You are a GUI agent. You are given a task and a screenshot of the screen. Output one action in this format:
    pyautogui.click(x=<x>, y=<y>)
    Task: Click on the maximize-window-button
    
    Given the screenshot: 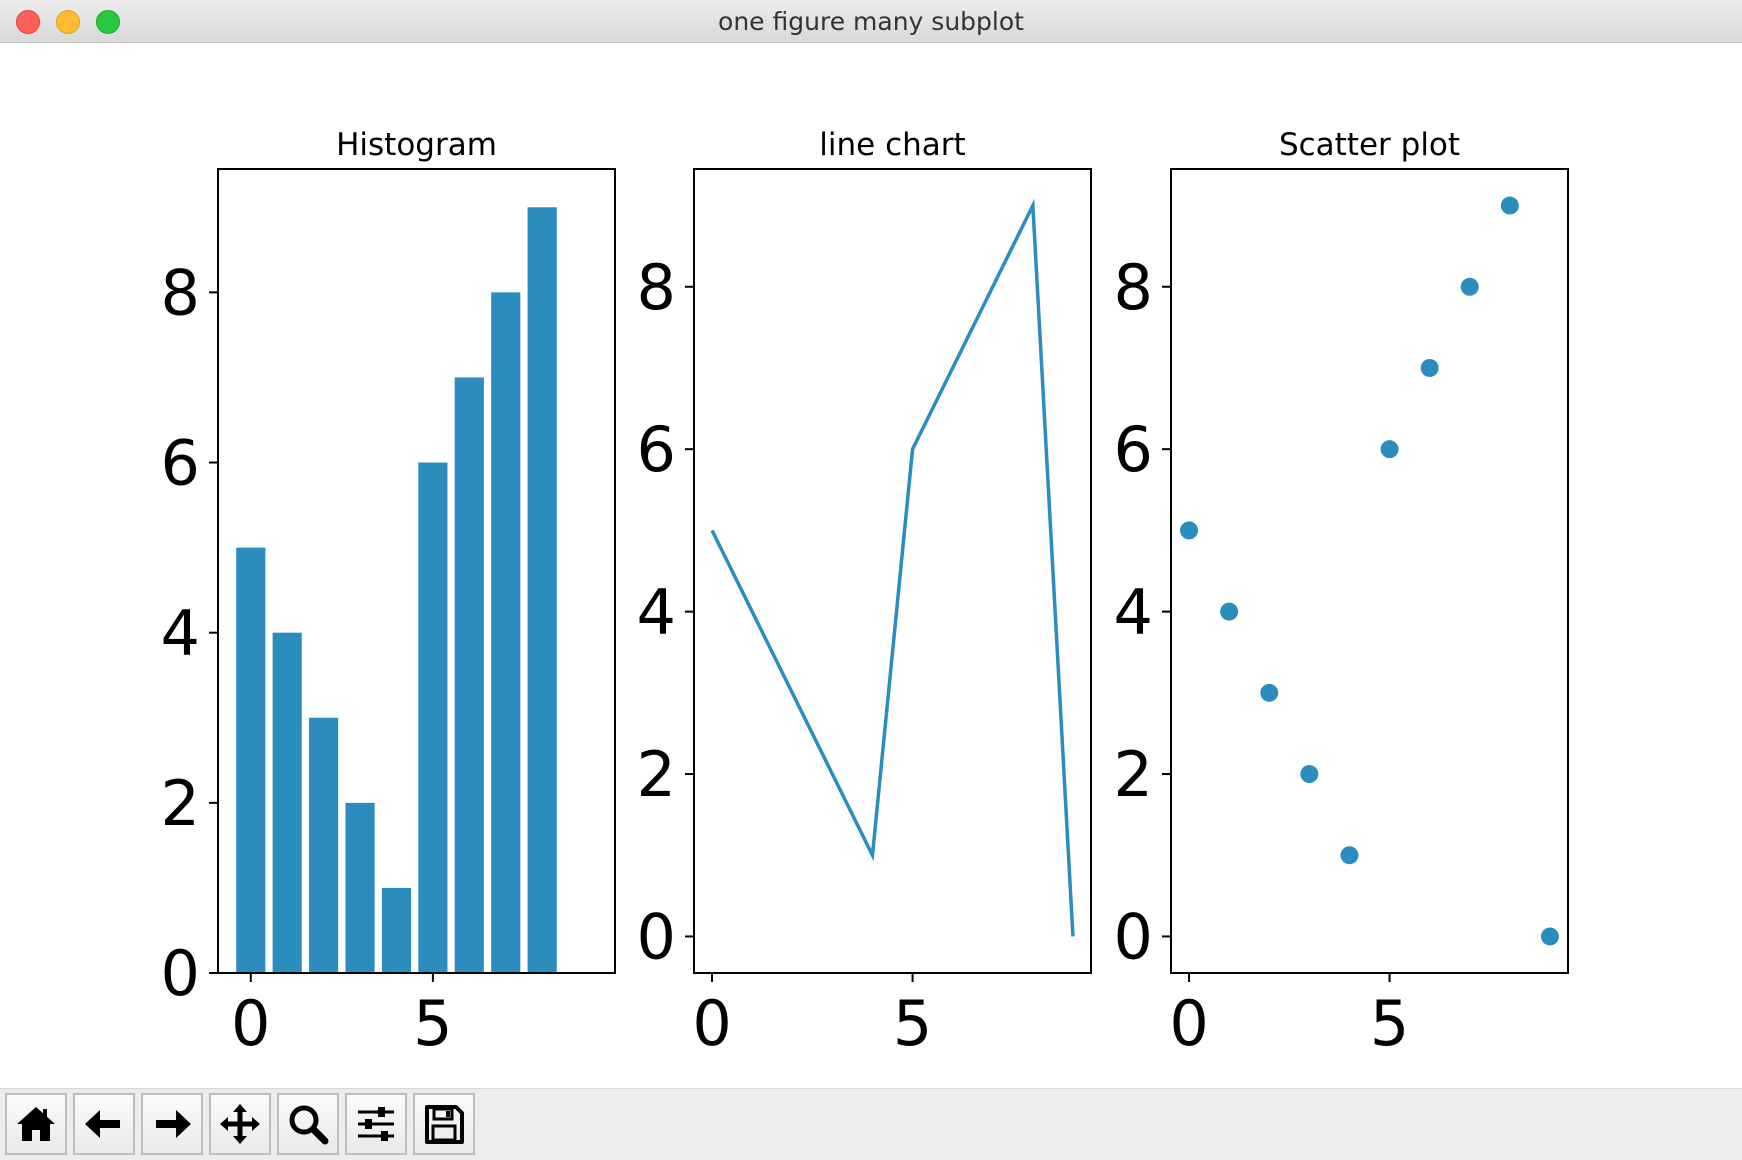 What is the action you would take?
    pyautogui.click(x=108, y=22)
    